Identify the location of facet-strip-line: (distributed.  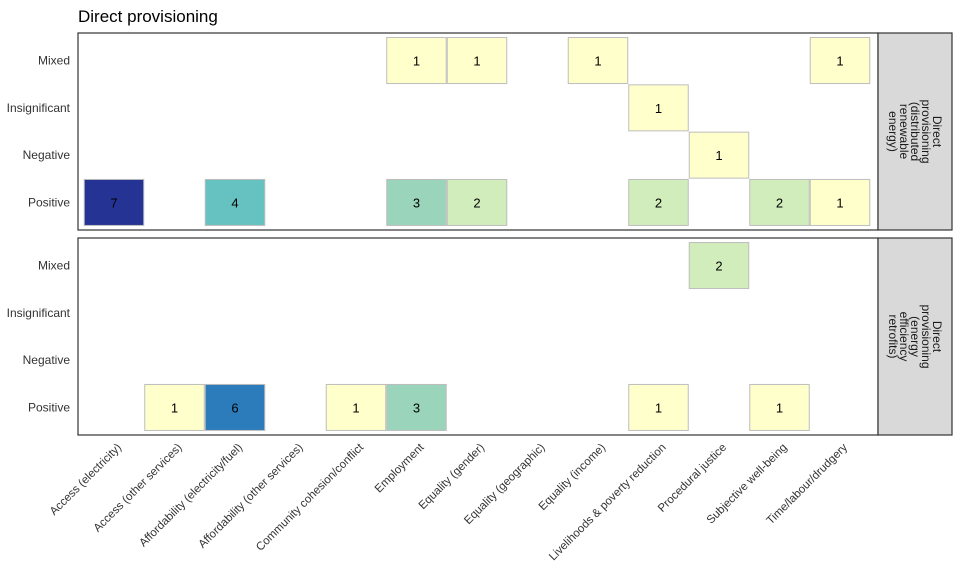
(915, 131).